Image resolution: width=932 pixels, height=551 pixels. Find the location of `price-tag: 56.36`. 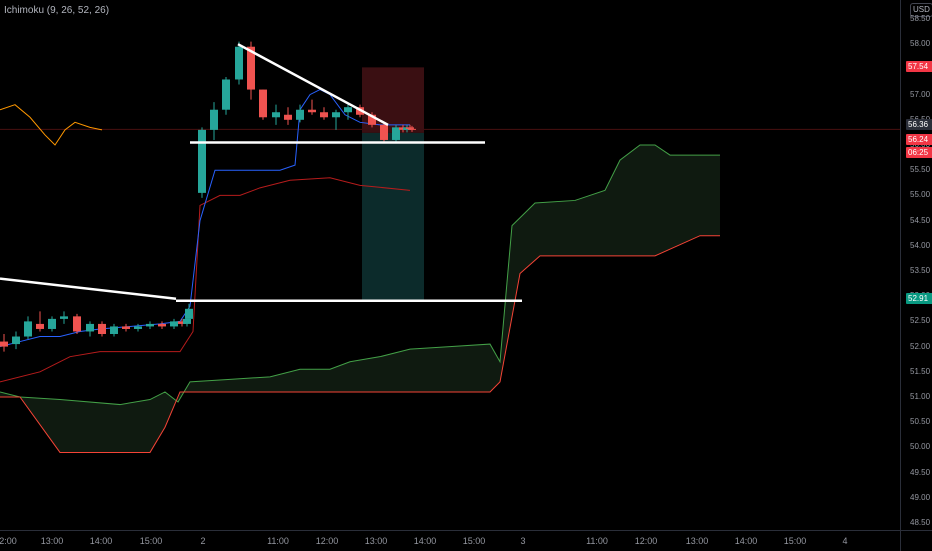

price-tag: 56.36 is located at coordinates (919, 124).